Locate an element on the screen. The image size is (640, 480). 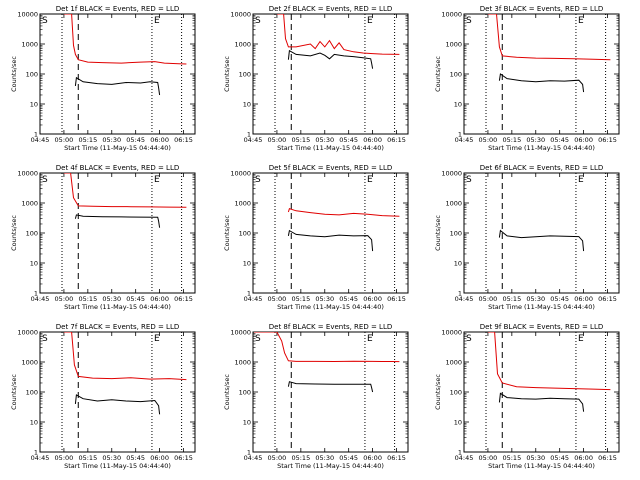
panel-title: Det 5f BLACK = Events, RED = LLD is located at coordinates (330, 168).